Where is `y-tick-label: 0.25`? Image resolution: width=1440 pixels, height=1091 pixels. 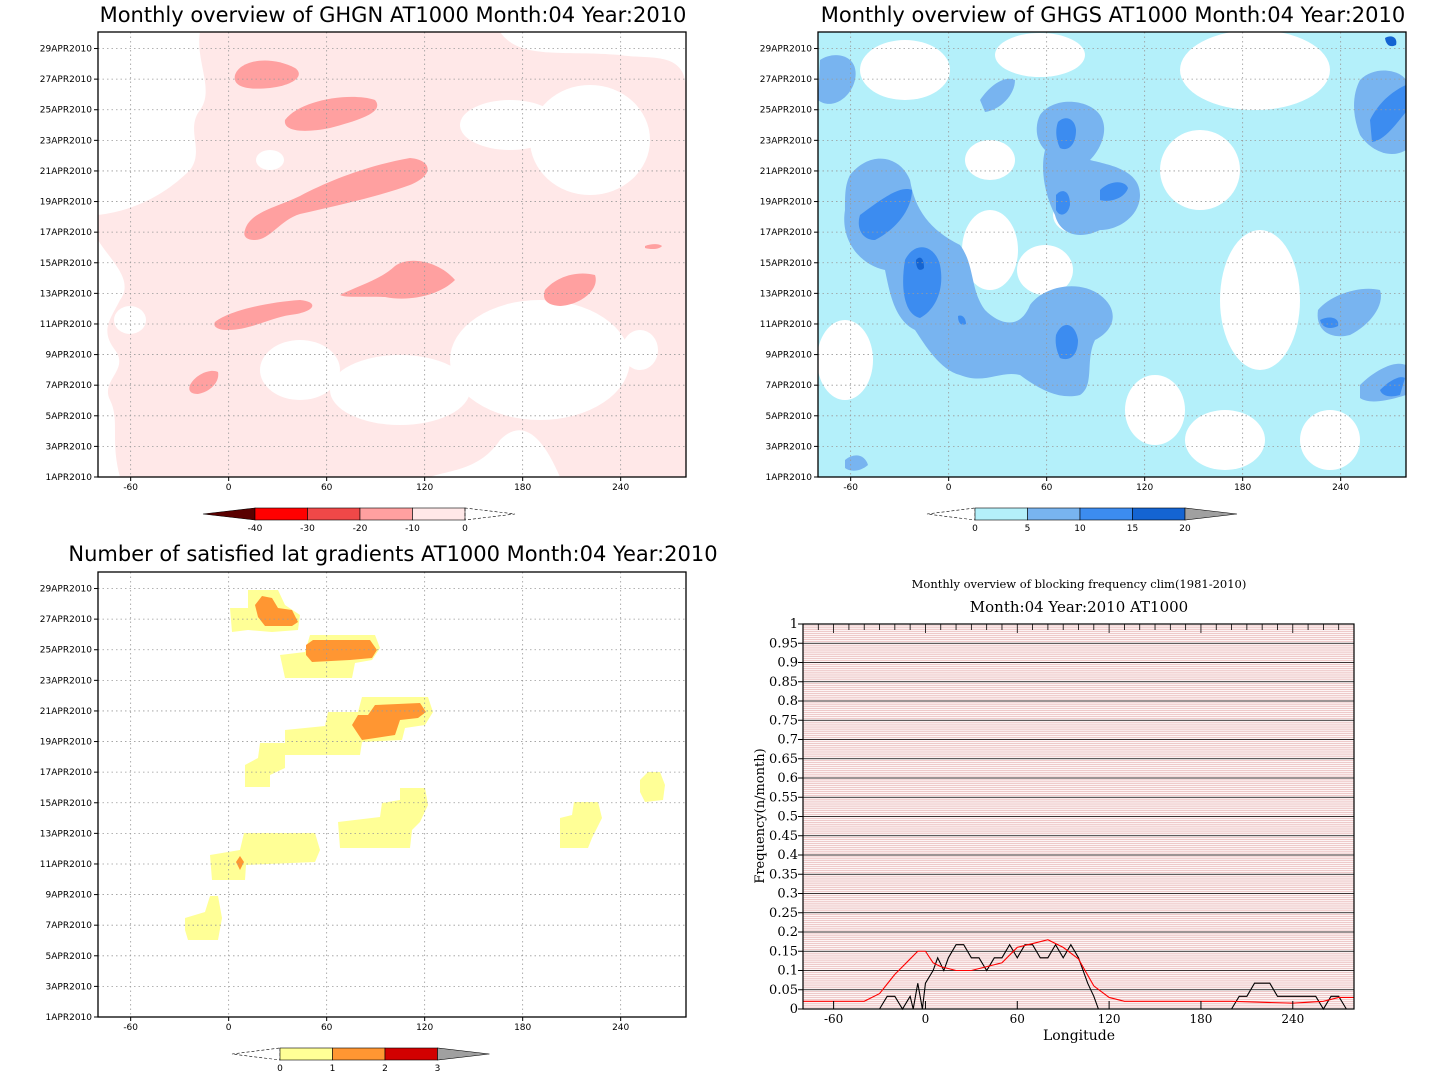 y-tick-label: 0.25 is located at coordinates (783, 913).